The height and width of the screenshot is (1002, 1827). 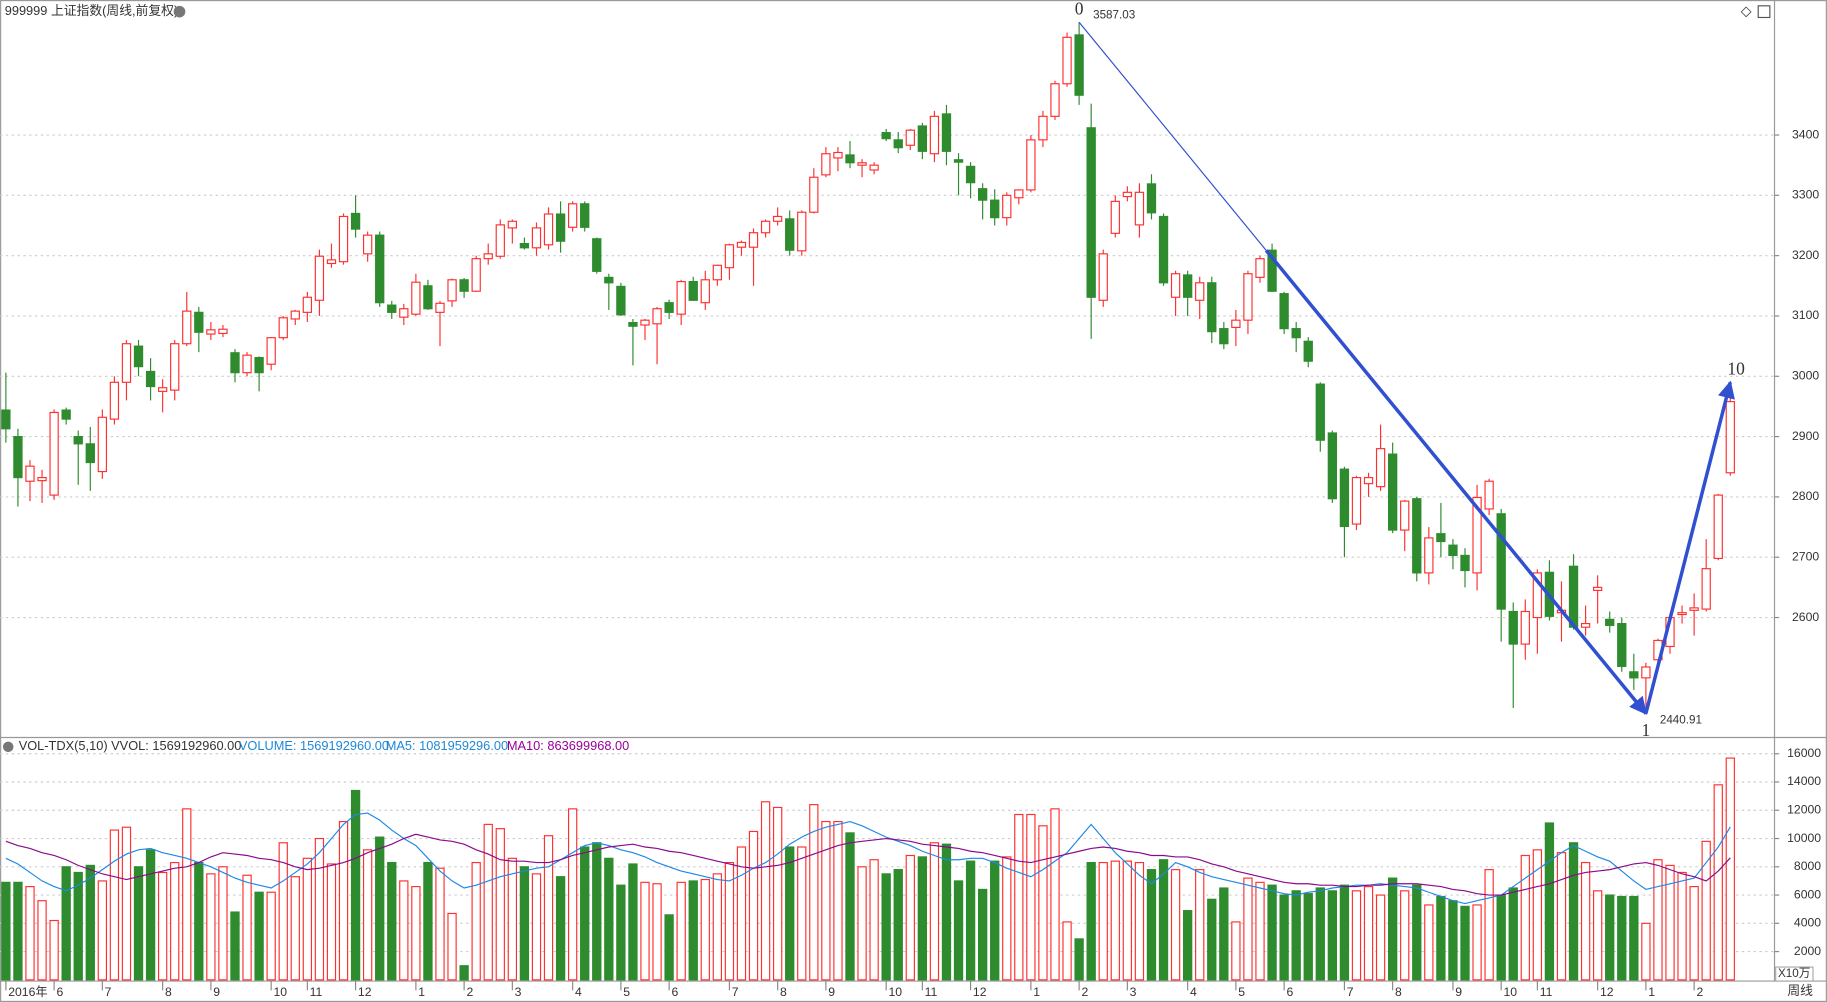 I want to click on icon-diamond: ◇, so click(x=1746, y=10).